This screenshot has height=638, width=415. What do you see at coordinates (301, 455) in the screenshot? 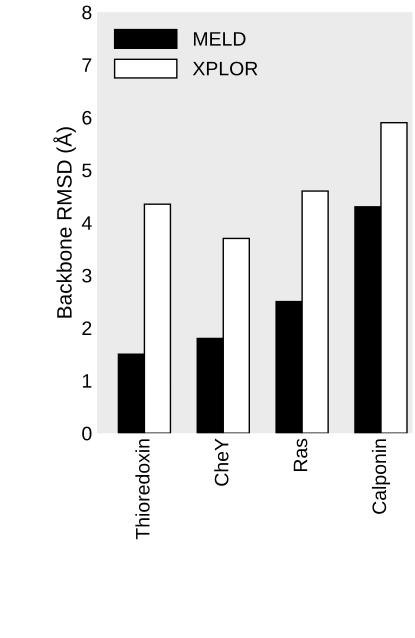
I see `x-tick-label: Ras` at bounding box center [301, 455].